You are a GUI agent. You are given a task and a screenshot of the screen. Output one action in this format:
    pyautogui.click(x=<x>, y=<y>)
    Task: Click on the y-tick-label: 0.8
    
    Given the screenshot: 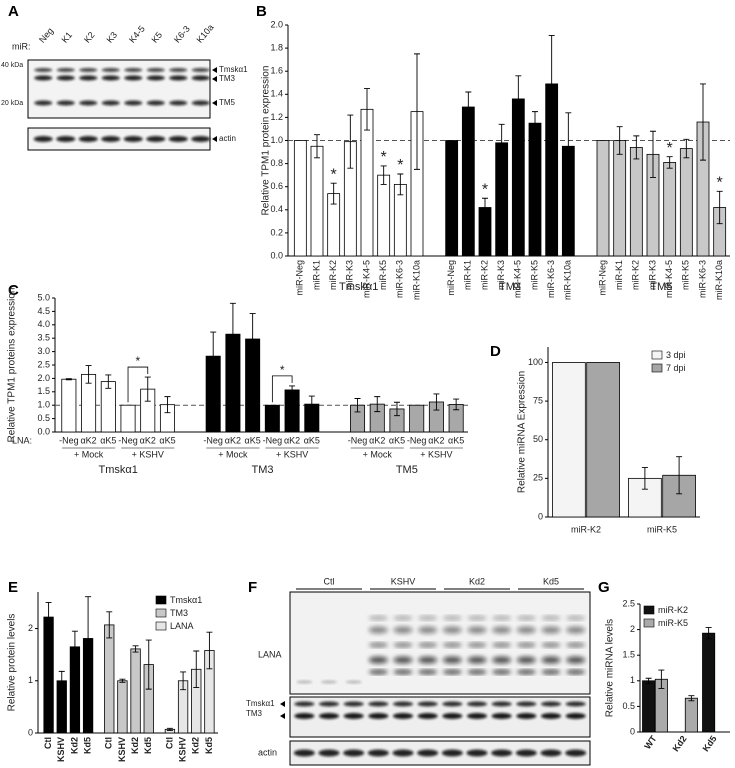 What is the action you would take?
    pyautogui.click(x=276, y=163)
    